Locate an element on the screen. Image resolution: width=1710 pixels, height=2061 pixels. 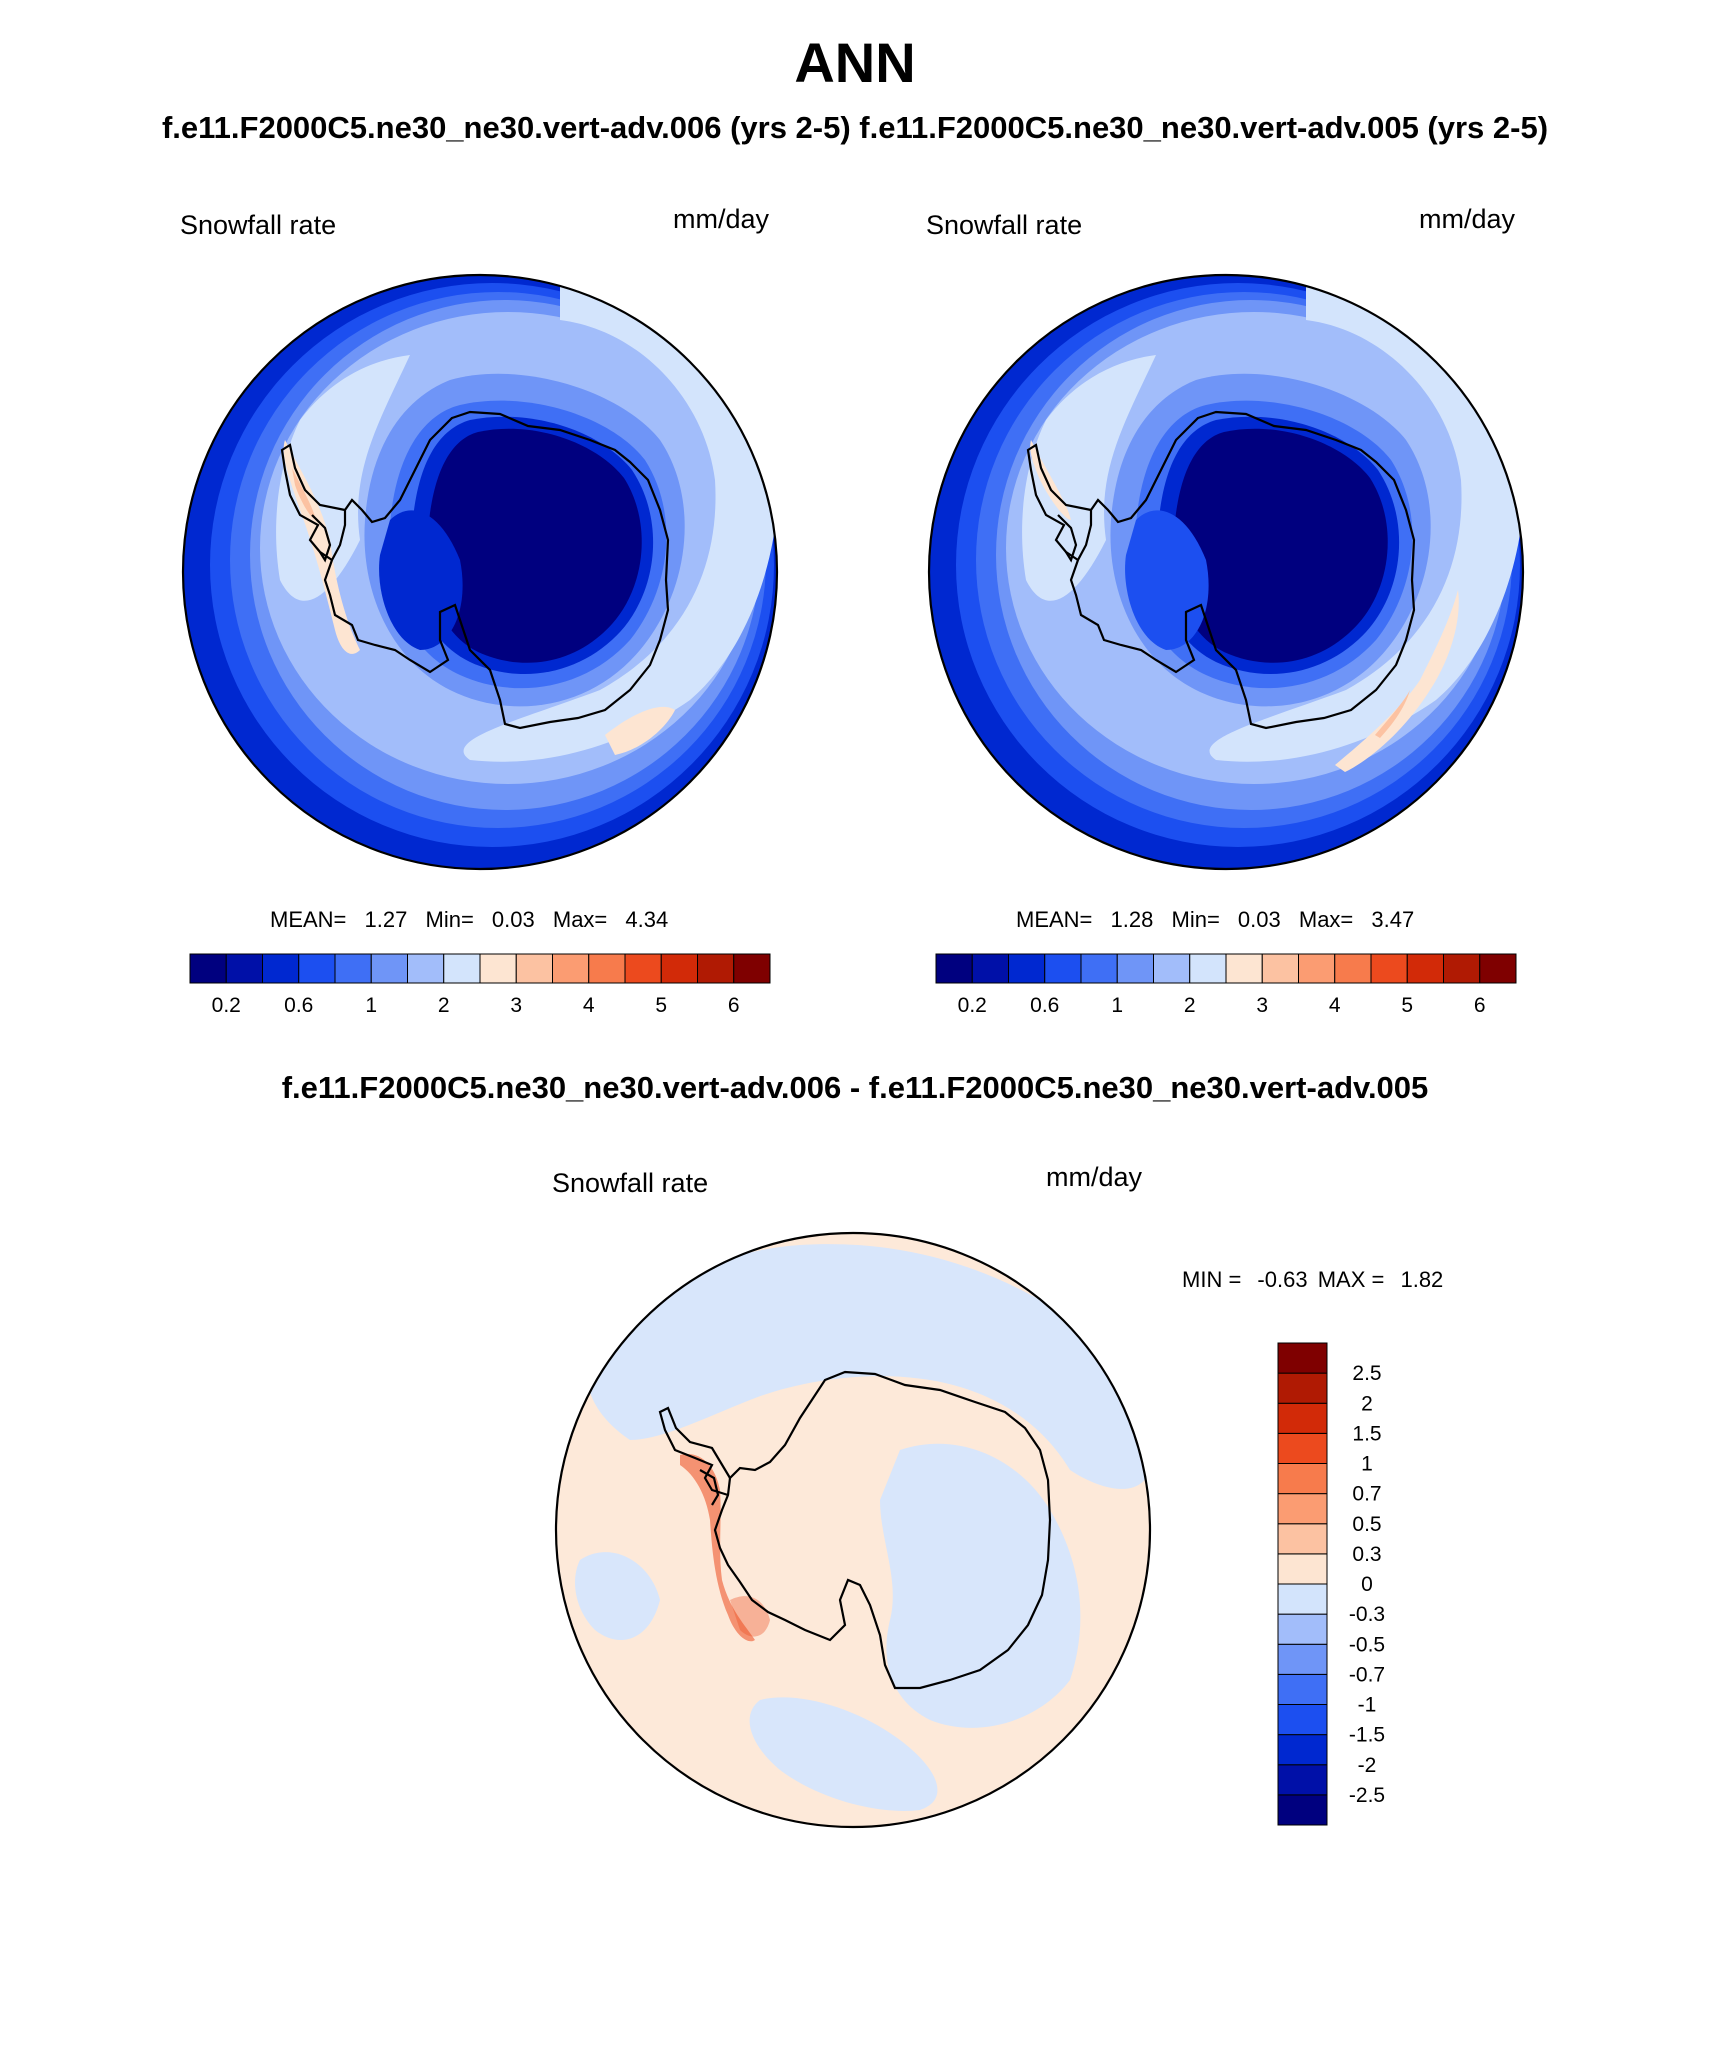
diff-coastline is located at coordinates (855, 1530).